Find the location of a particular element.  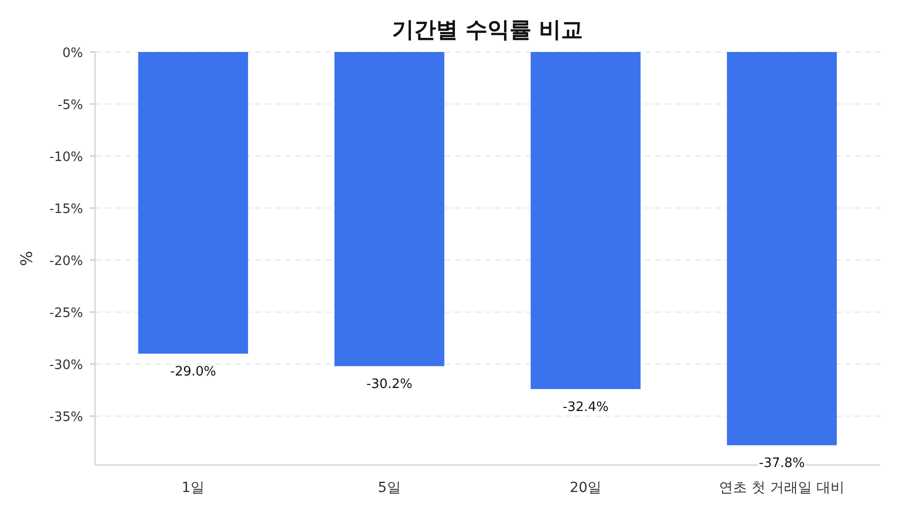

y-tick-label: -5% is located at coordinates (70, 106).